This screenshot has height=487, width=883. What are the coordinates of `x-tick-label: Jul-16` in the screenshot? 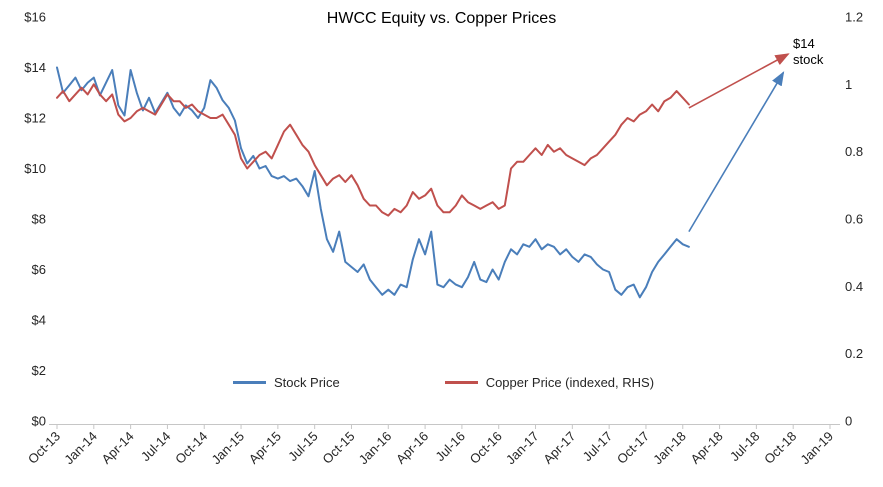 It's located at (450, 447).